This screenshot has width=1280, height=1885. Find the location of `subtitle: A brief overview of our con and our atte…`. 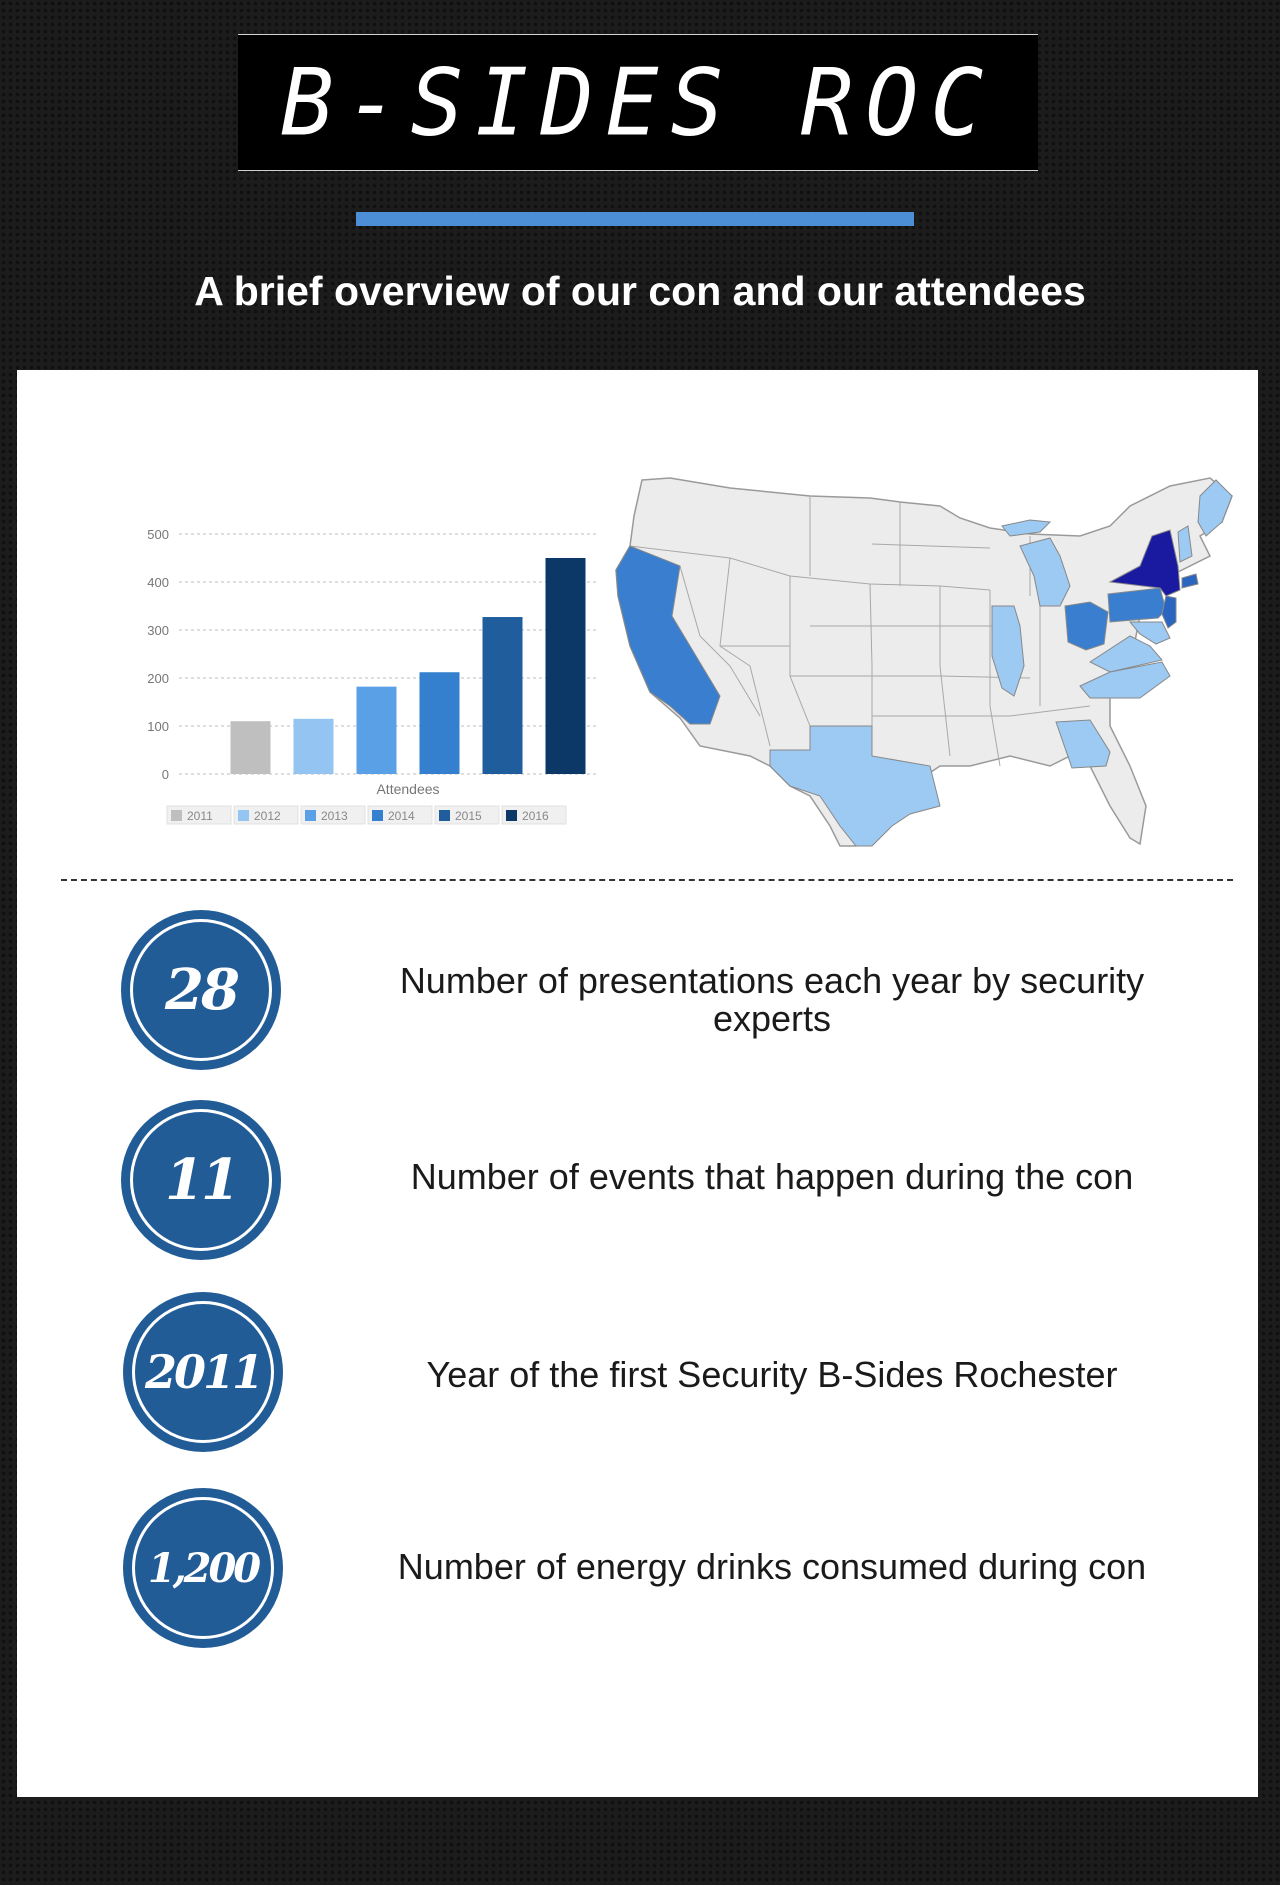

subtitle: A brief overview of our con and our atte… is located at coordinates (640, 291).